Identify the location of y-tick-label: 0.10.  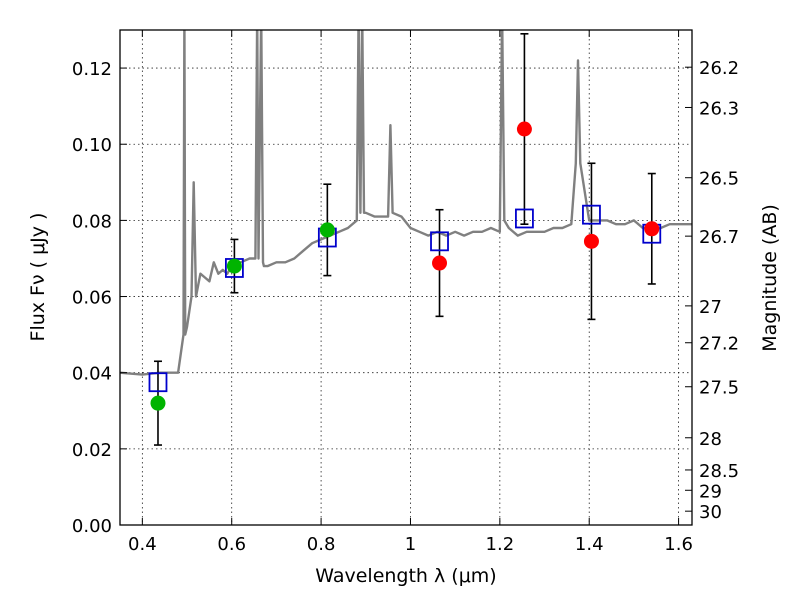
(92, 145).